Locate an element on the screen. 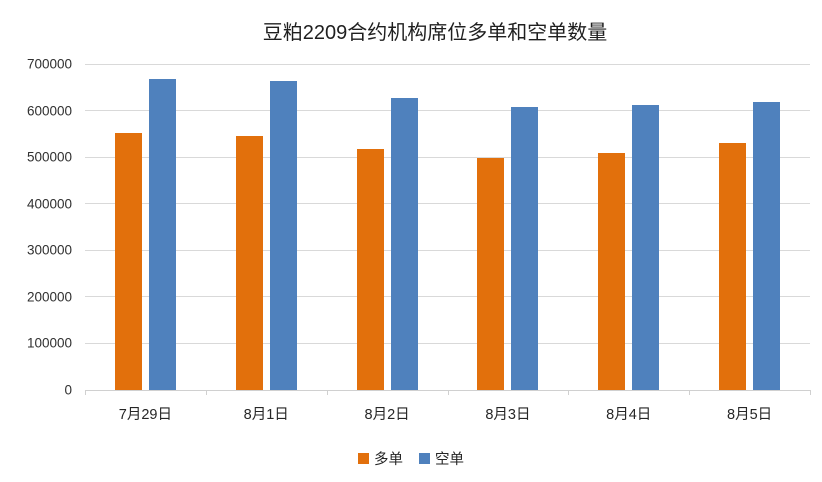 Image resolution: width=822 pixels, height=482 pixels. y-axis-tick-label: 600000 is located at coordinates (49, 111).